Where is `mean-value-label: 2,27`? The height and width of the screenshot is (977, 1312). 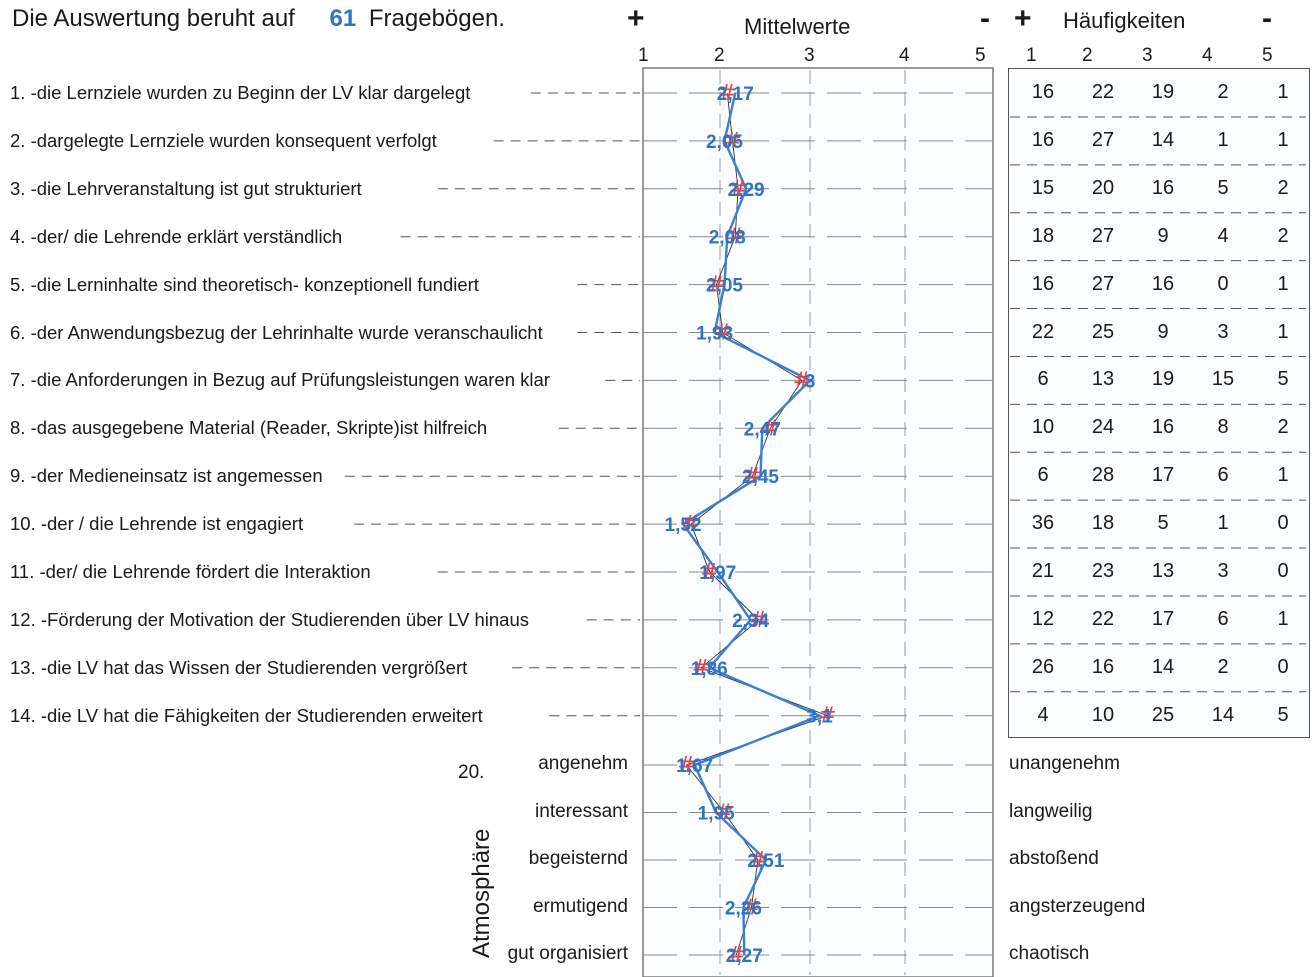
mean-value-label: 2,27 is located at coordinates (744, 956).